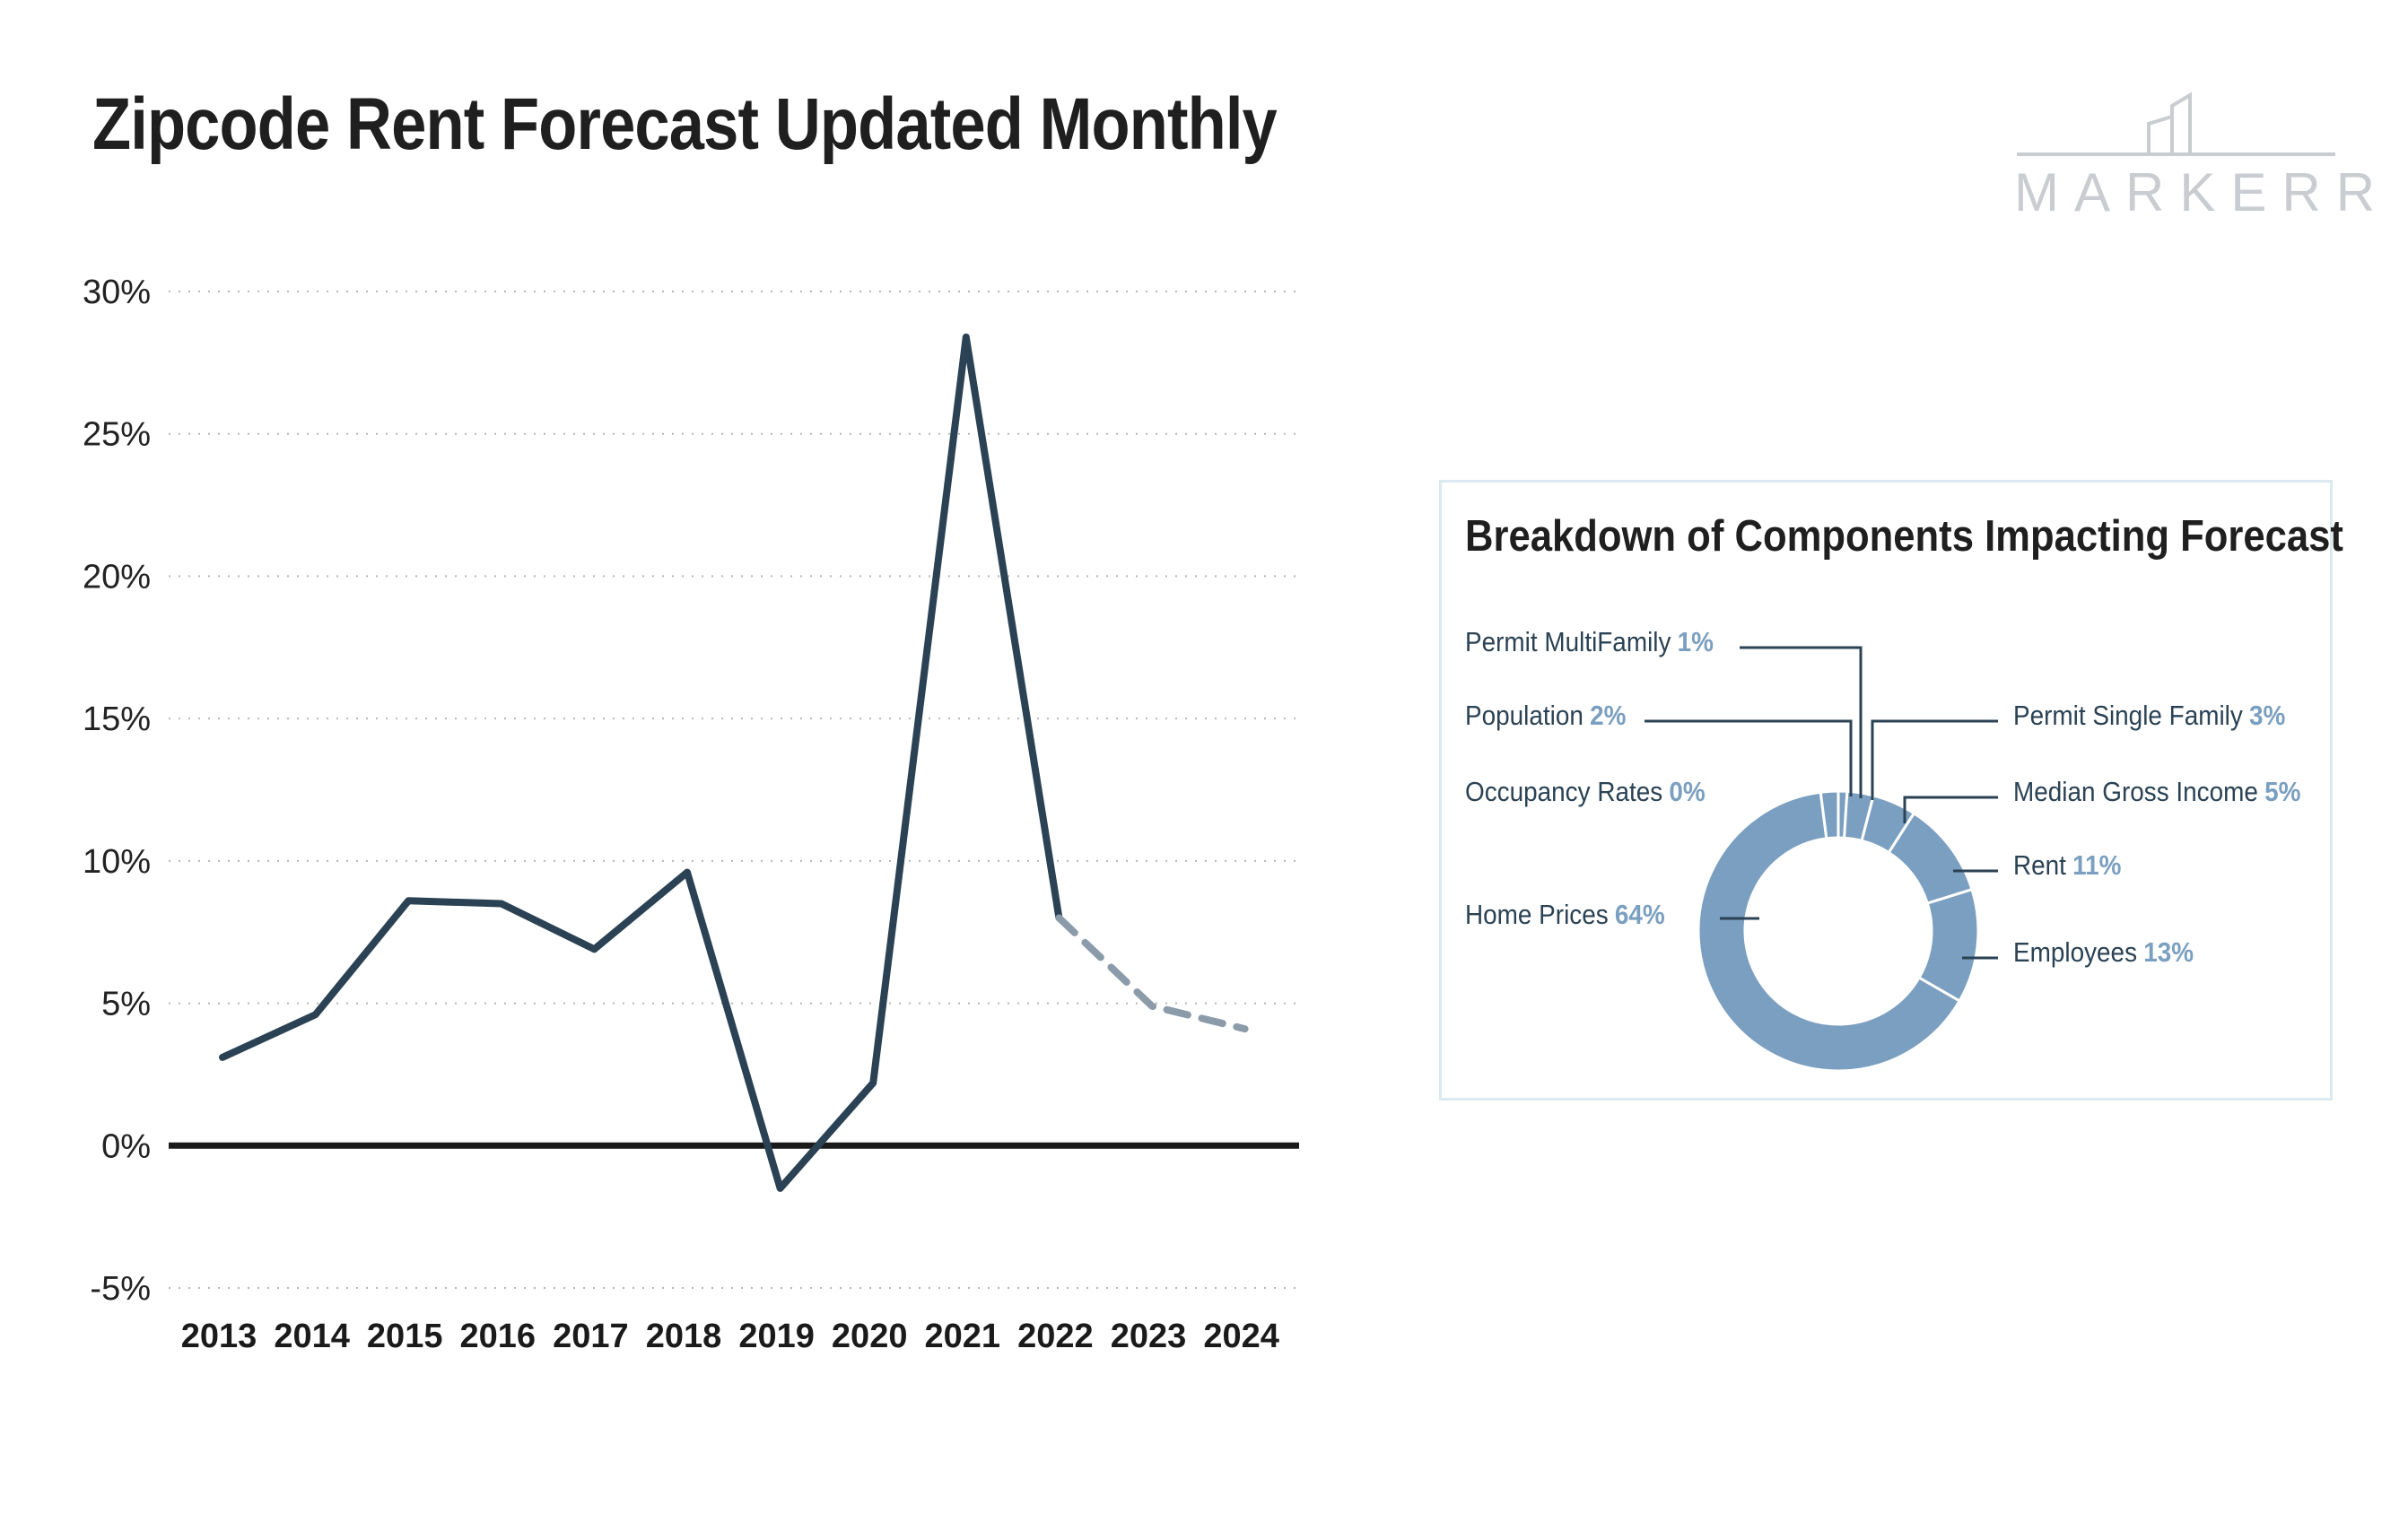 This screenshot has height=1514, width=2408. What do you see at coordinates (1589, 641) in the screenshot?
I see `slice-label-permit-multifamily: Permit MultiFamily 1%` at bounding box center [1589, 641].